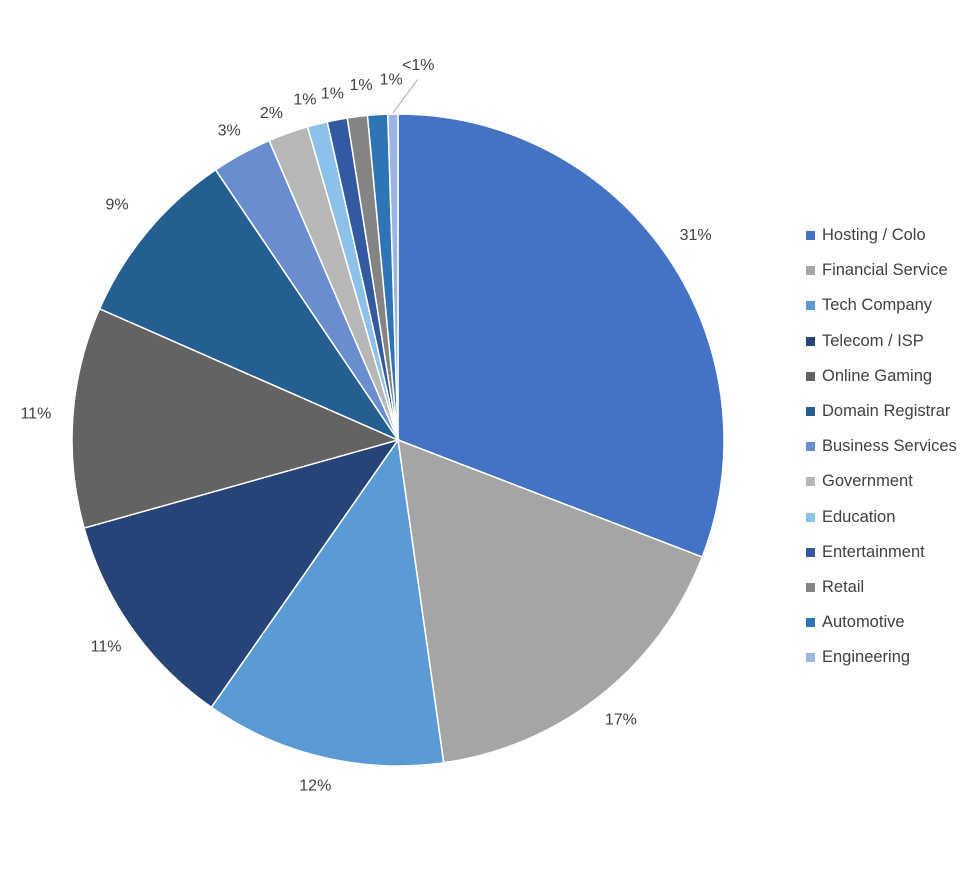 The height and width of the screenshot is (886, 974). I want to click on pie-slice-online-gaming, so click(236, 418).